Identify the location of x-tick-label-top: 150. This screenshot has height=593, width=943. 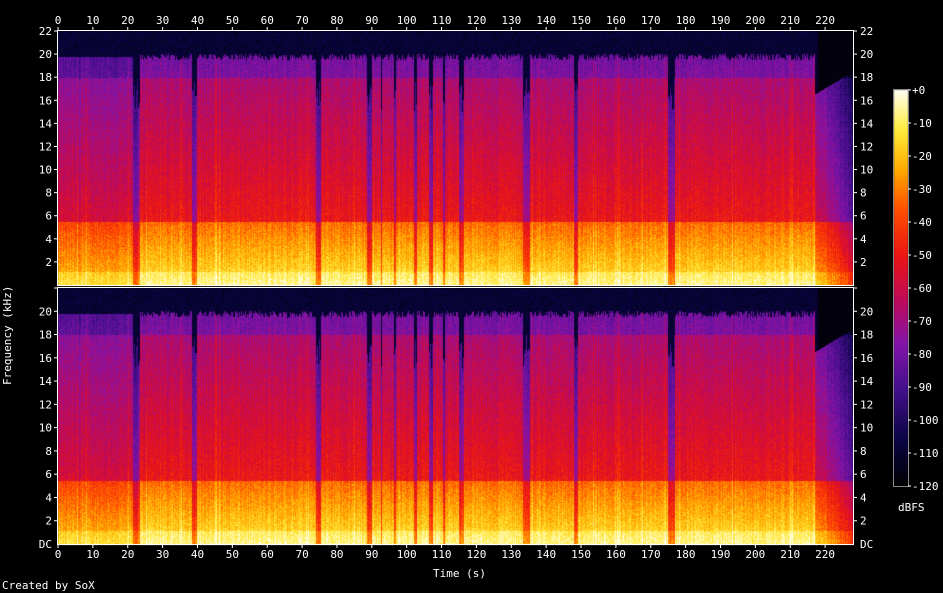
(581, 20).